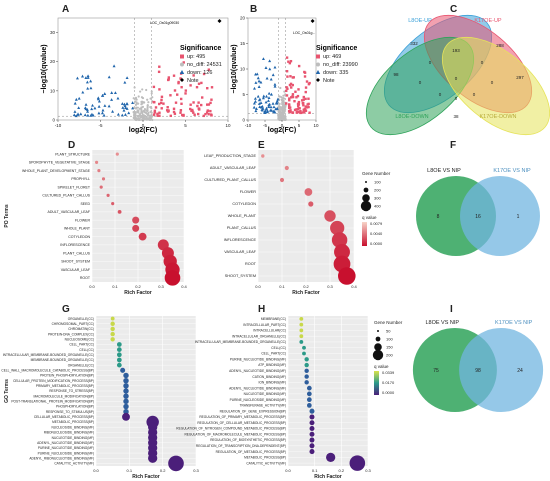 This screenshot has width=550, height=481. I want to click on legend-item-label: down: 126, so click(199, 73).